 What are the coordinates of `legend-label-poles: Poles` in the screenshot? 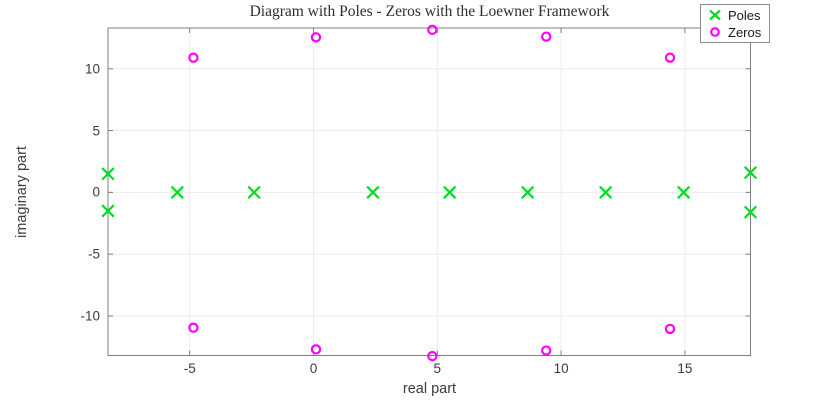 It's located at (744, 15).